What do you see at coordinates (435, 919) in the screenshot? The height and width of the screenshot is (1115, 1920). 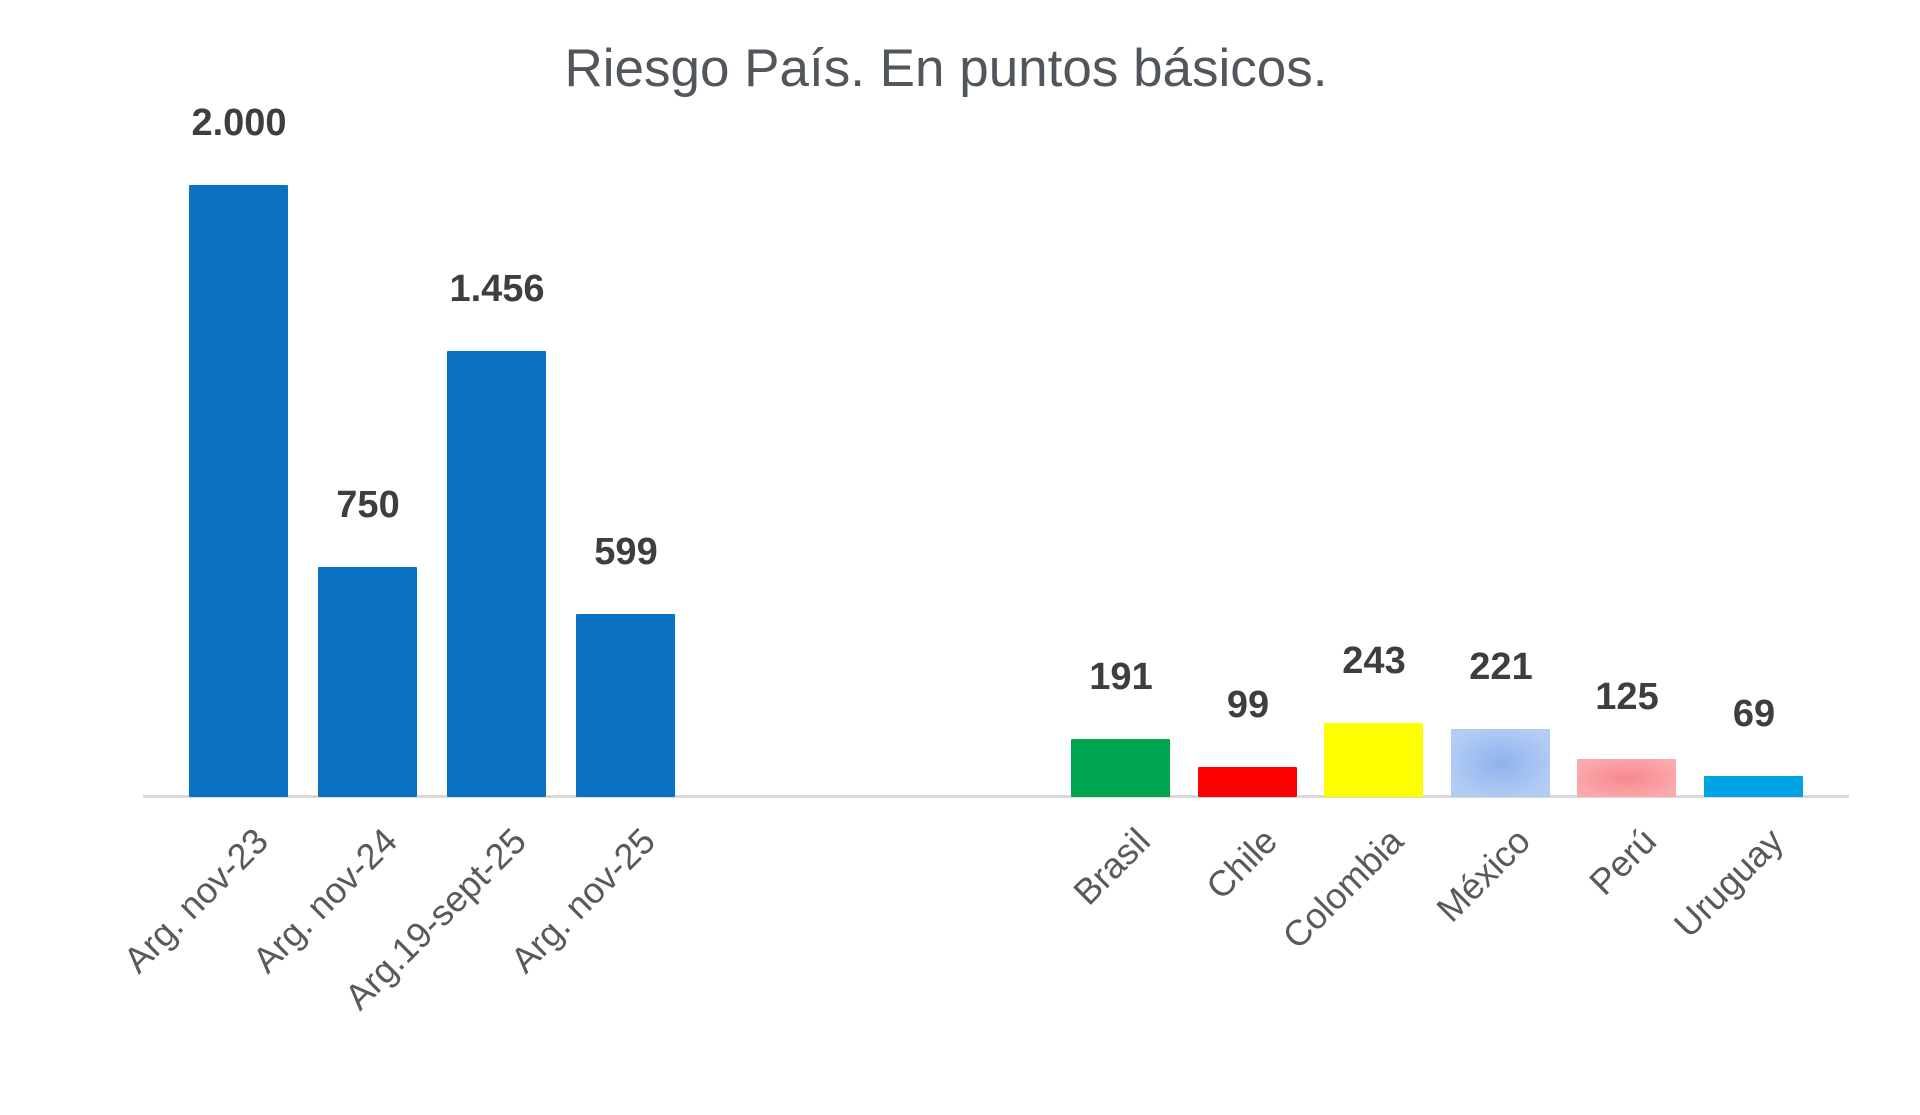 I see `category-label-arg-19-sept-25: Arg.19-sept-25` at bounding box center [435, 919].